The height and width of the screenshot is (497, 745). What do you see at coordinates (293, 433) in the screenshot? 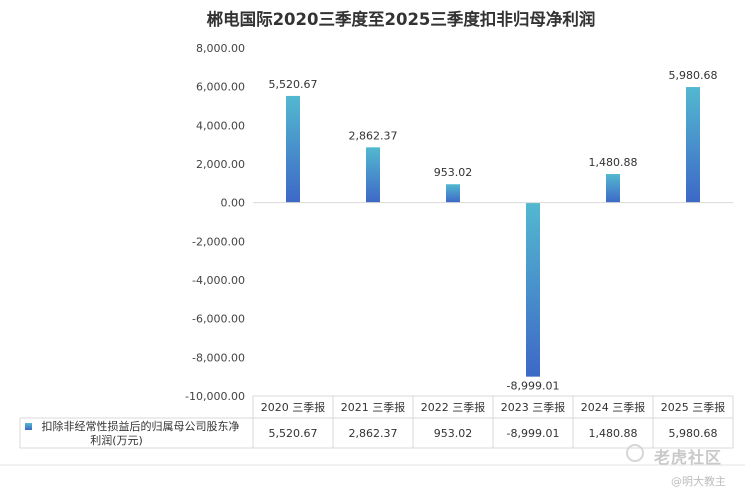
I see `table-value: 5,520.67` at bounding box center [293, 433].